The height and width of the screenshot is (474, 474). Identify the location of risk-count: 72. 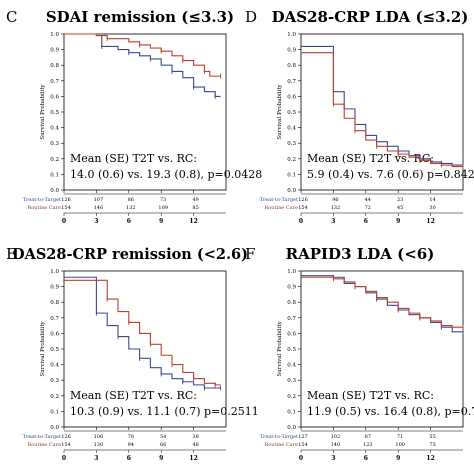
(368, 208).